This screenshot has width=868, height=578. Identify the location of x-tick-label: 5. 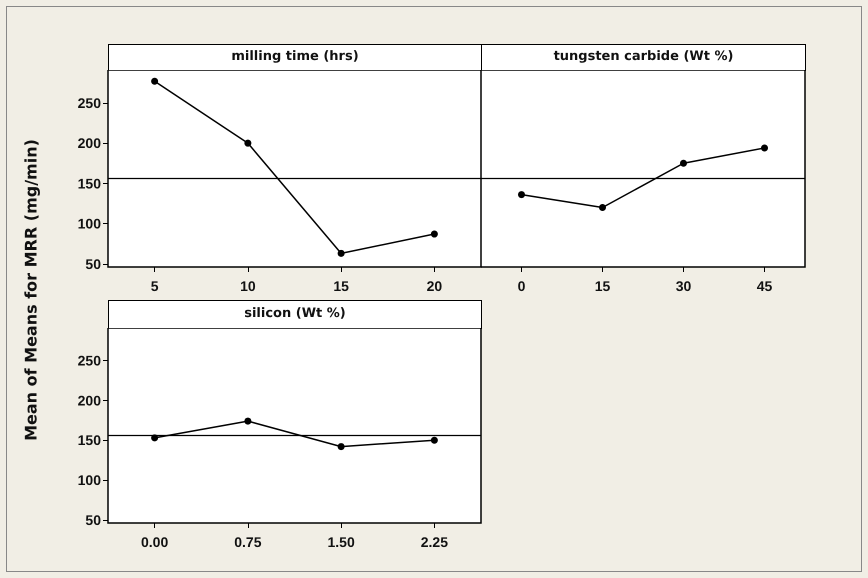
(154, 286).